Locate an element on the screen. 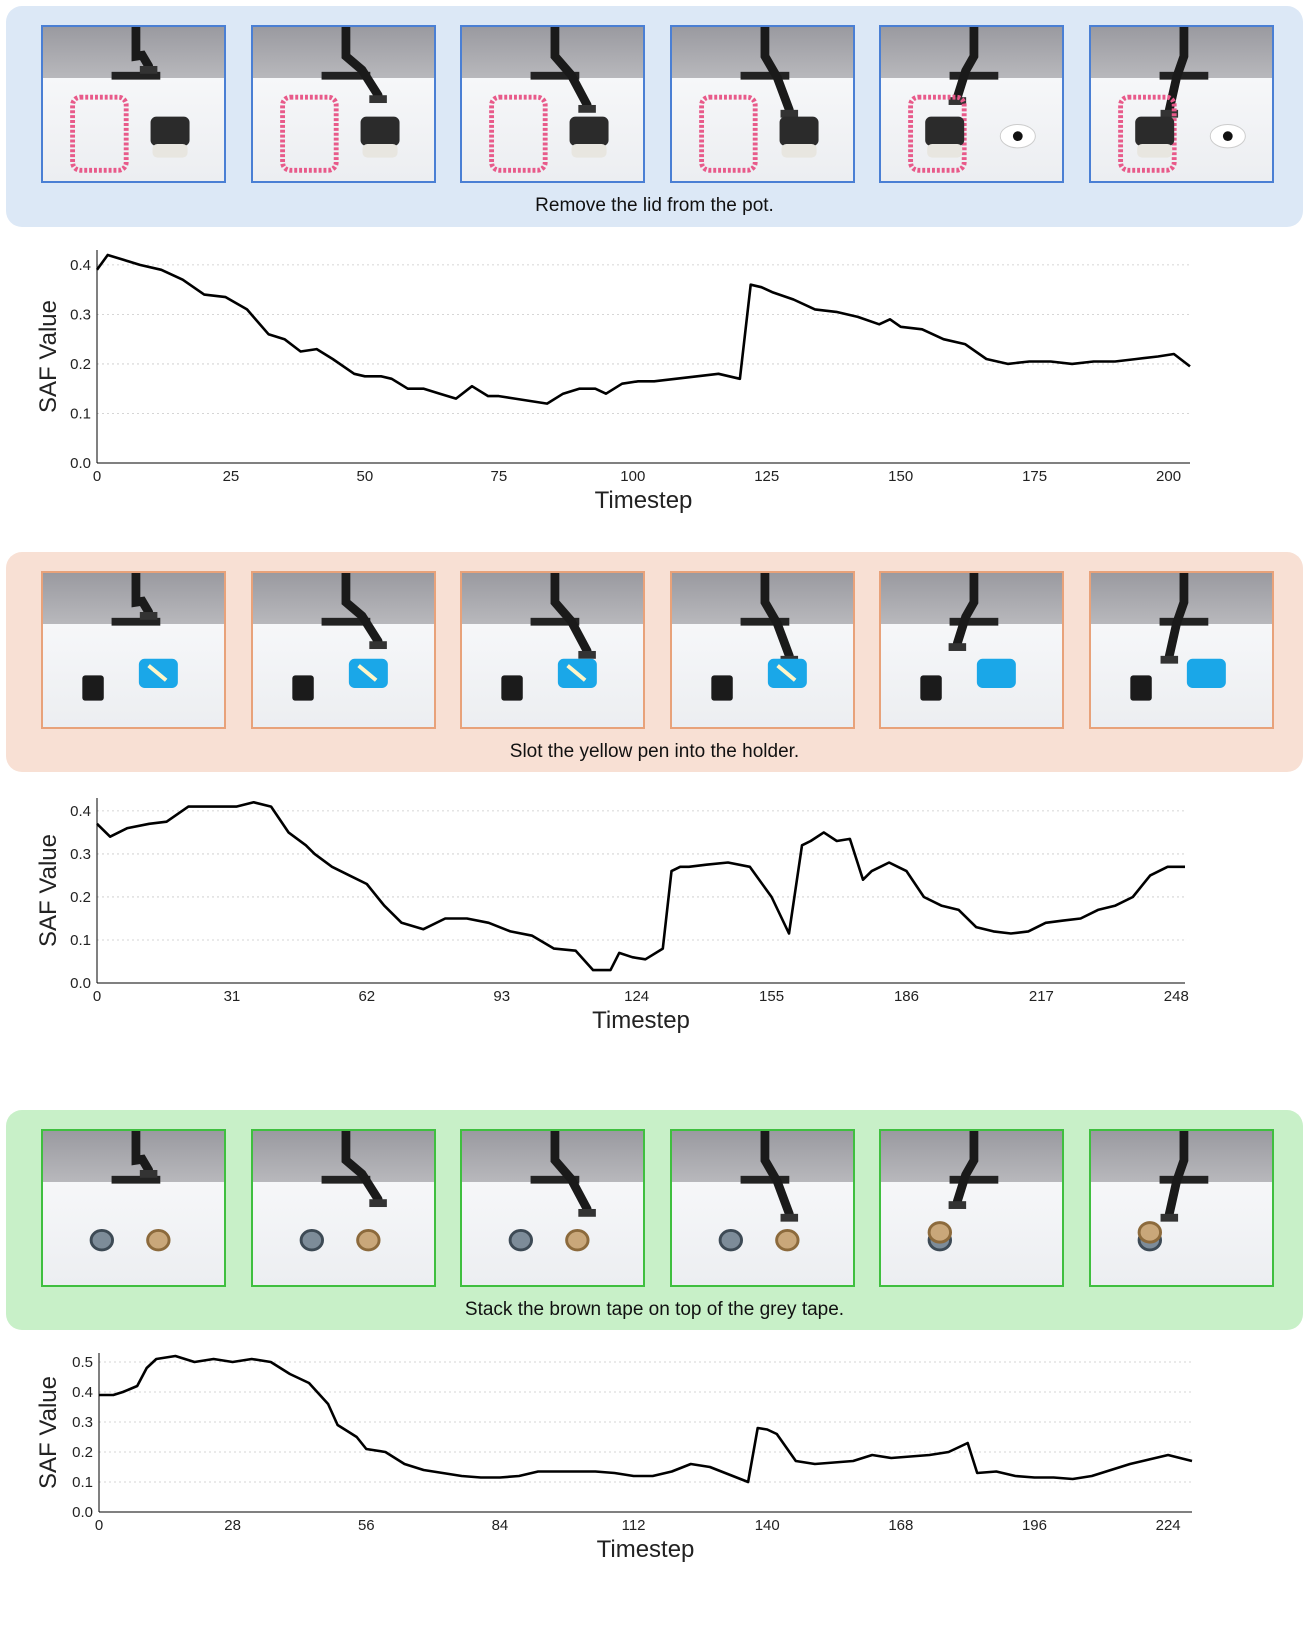 The width and height of the screenshot is (1309, 1645). x-axis-title: Timestep is located at coordinates (641, 1020).